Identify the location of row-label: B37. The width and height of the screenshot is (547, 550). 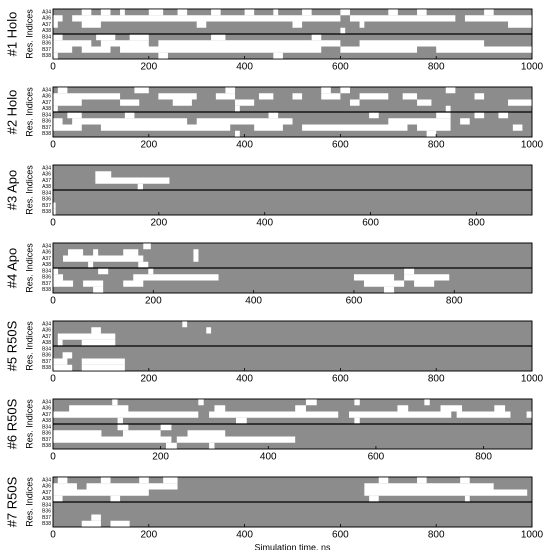
(46, 206).